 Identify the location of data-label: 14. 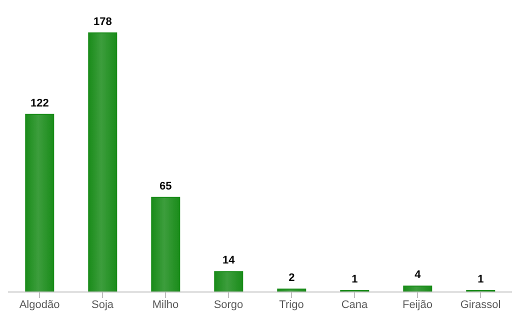
(229, 260).